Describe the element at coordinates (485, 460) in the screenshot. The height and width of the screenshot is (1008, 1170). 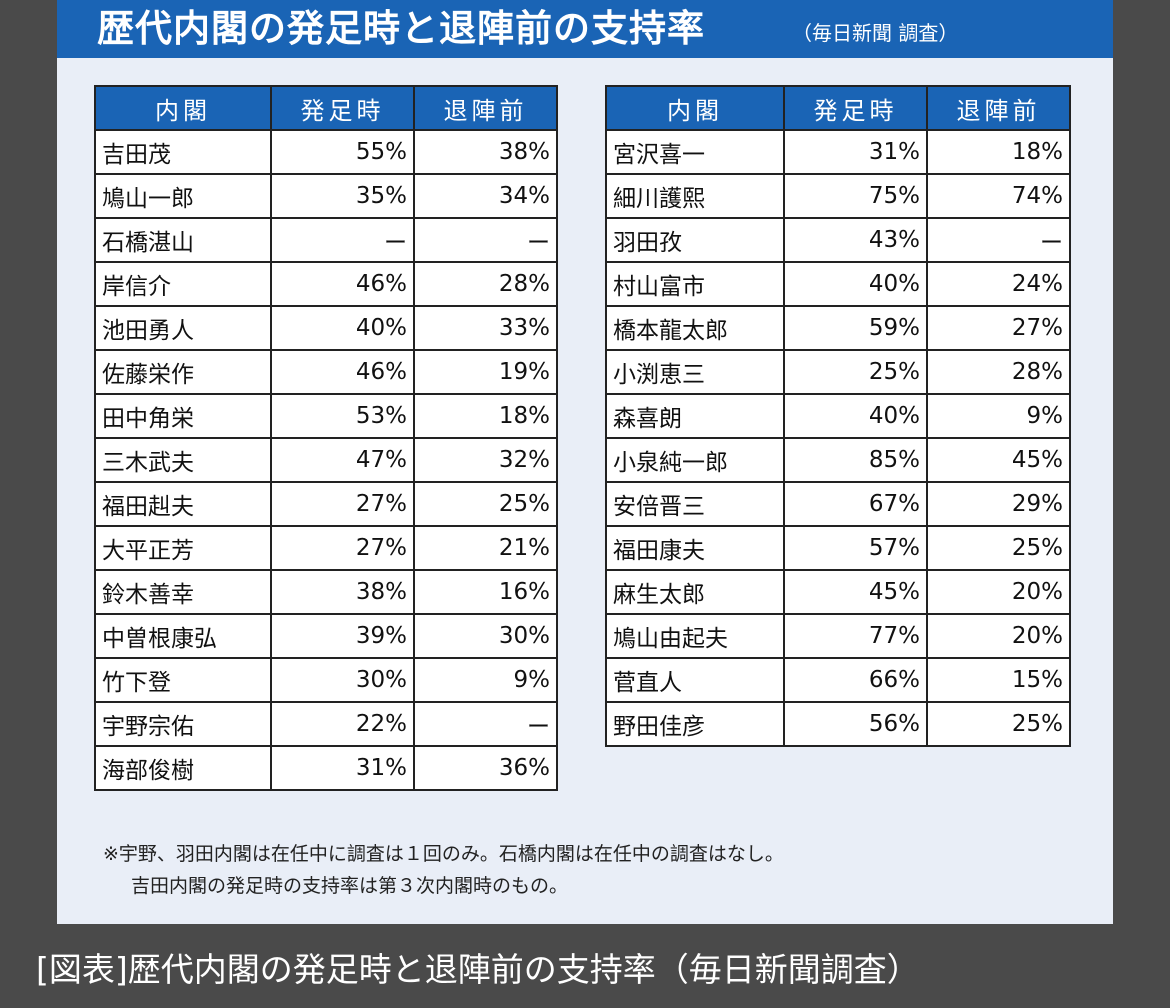
I see `end-rate-cell: 32%` at that location.